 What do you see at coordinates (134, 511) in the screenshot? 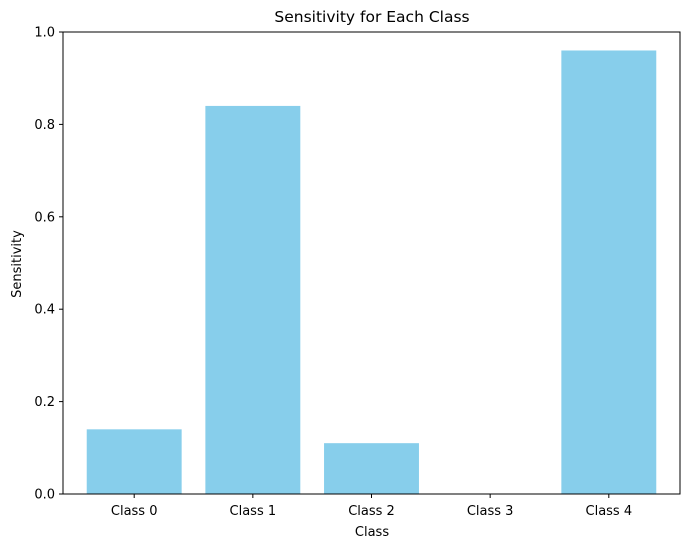
I see `x-tick-label: Class 0` at bounding box center [134, 511].